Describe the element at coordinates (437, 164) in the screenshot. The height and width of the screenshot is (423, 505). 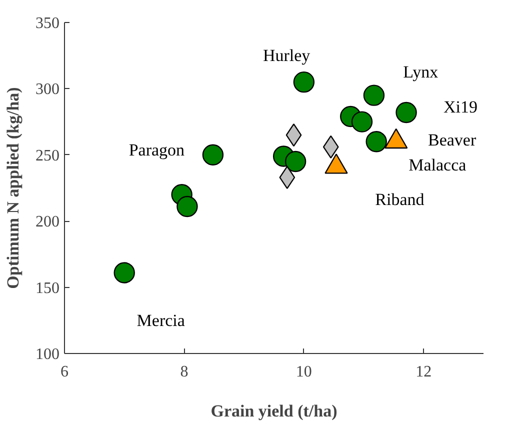
I see `annotation: Malacca` at that location.